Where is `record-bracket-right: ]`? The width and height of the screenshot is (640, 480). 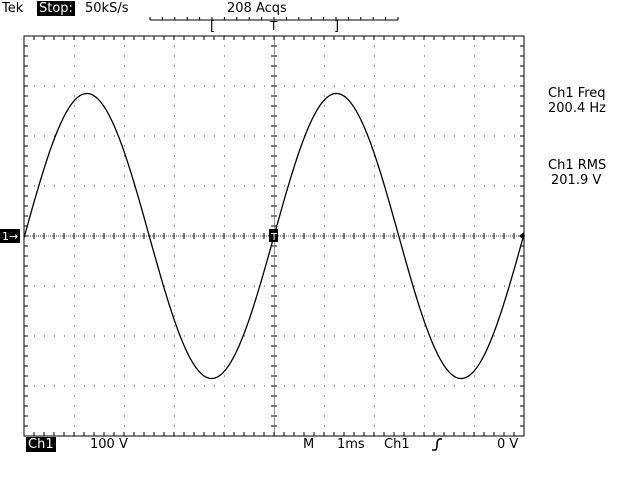 record-bracket-right: ] is located at coordinates (336, 26).